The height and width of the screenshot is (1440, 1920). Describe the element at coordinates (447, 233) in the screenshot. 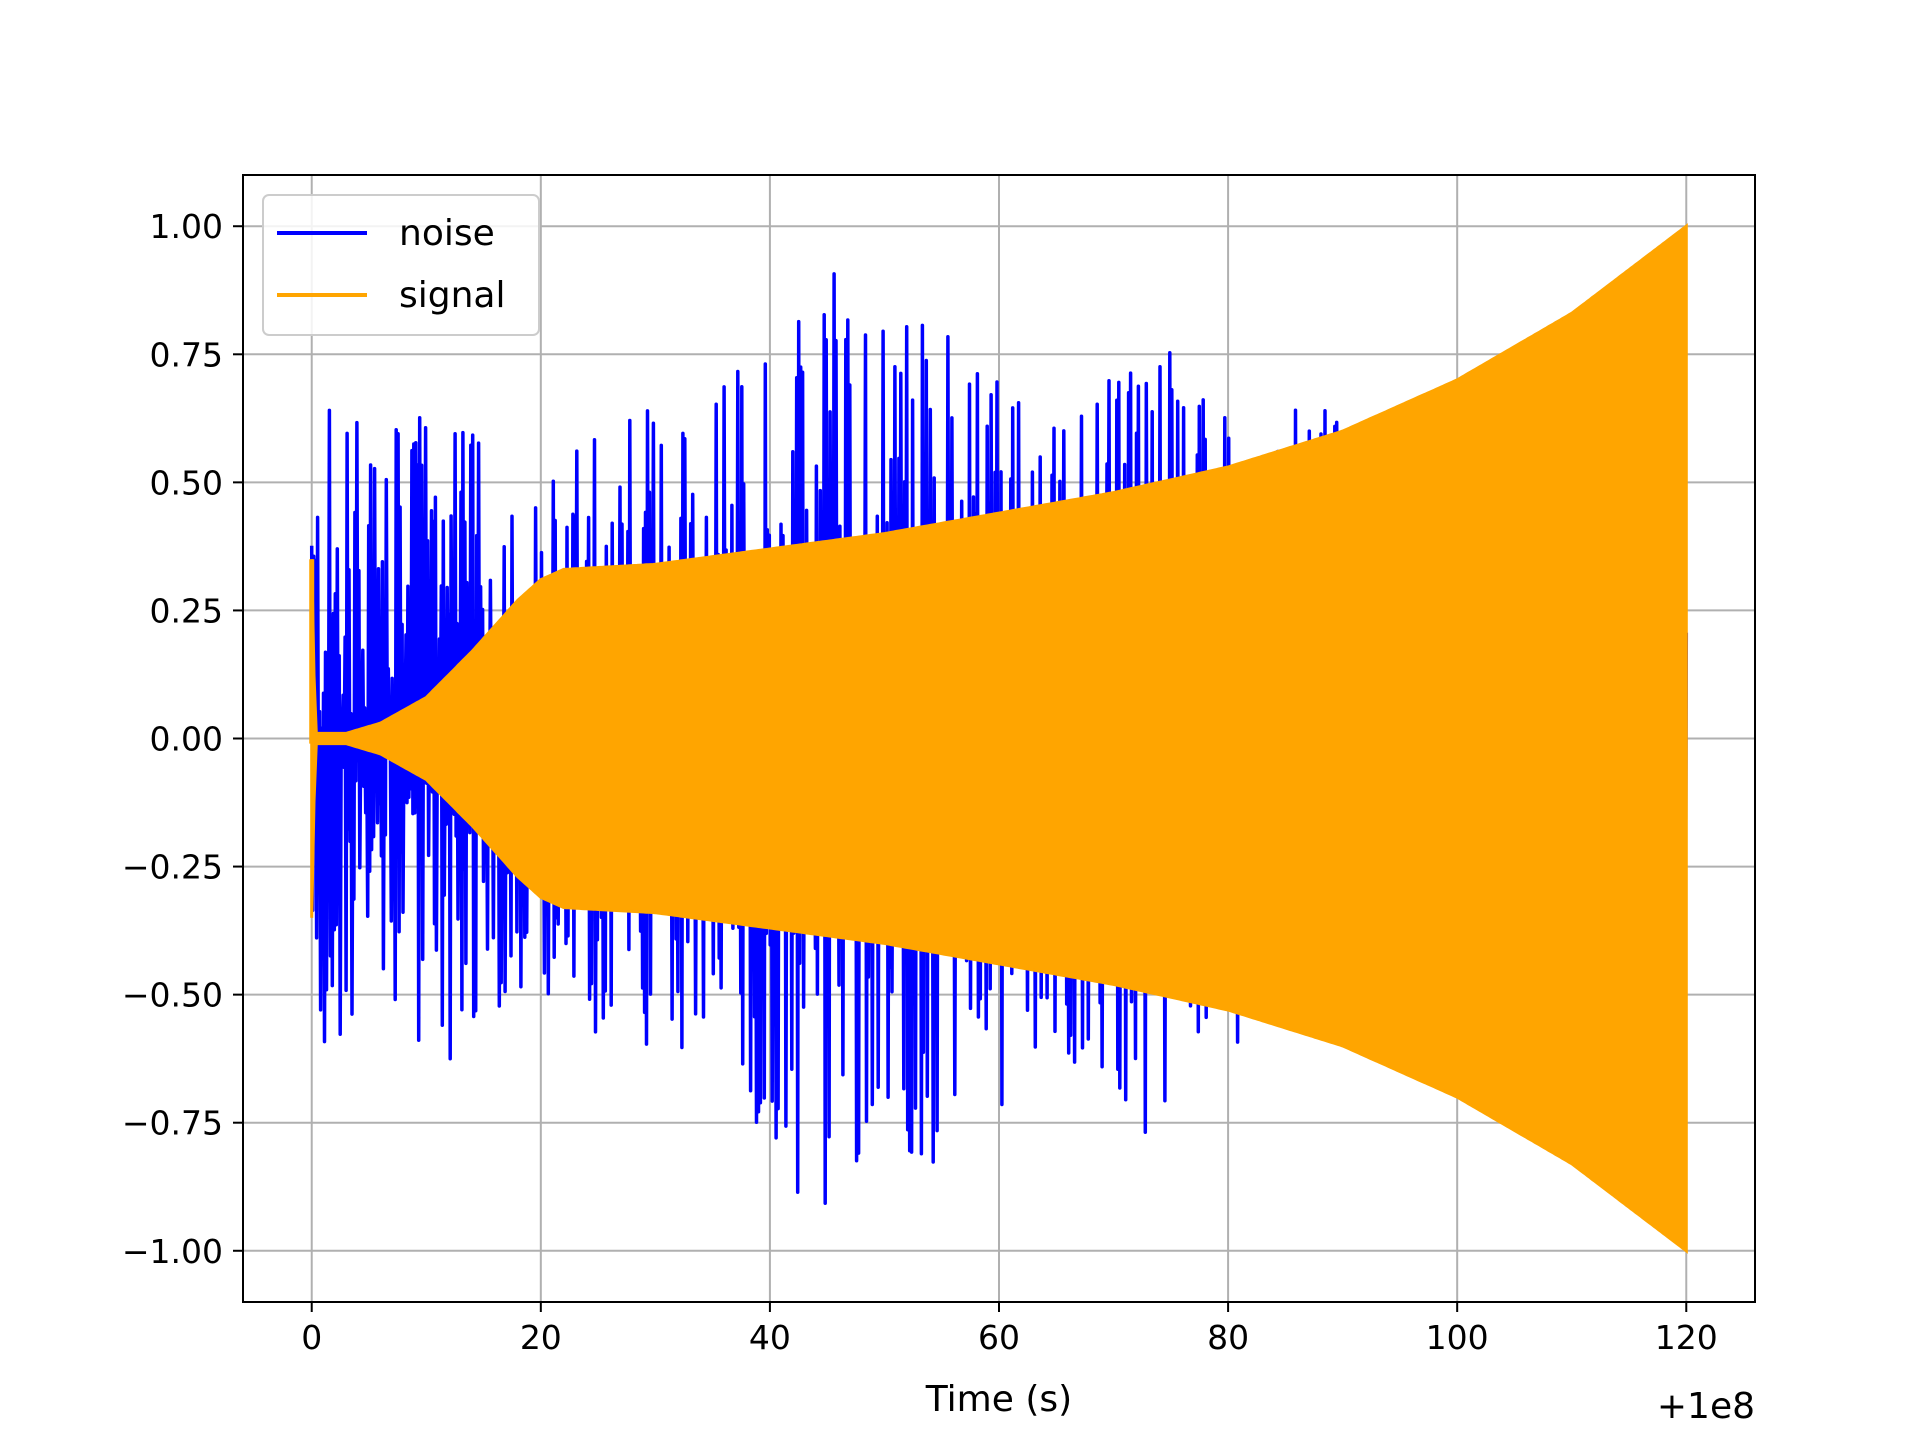

I see `legend-label-noise: noise` at that location.